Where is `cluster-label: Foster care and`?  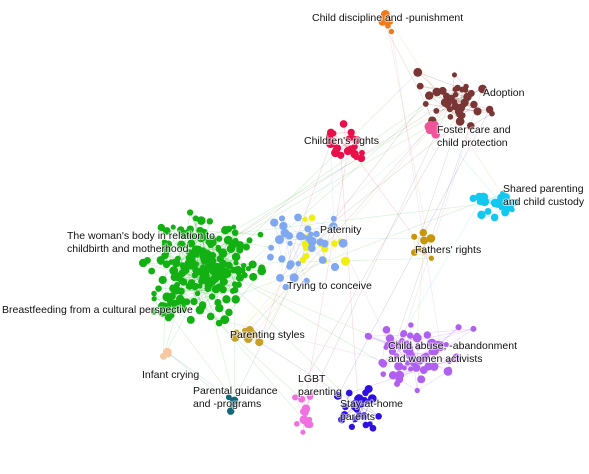 cluster-label: Foster care and is located at coordinates (474, 130).